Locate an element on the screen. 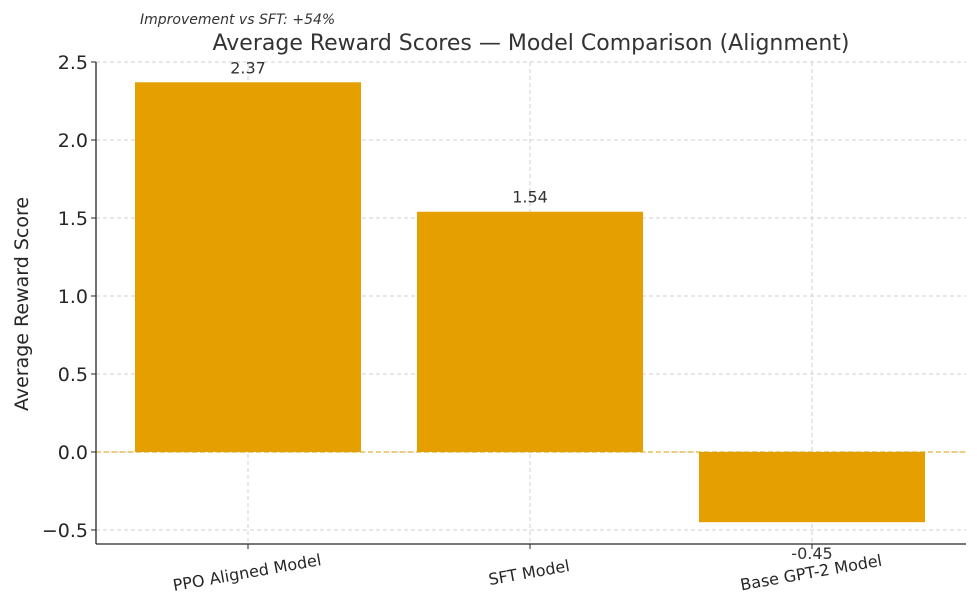  chart-annotation: Improvement vs SFT: +54% is located at coordinates (237, 20).